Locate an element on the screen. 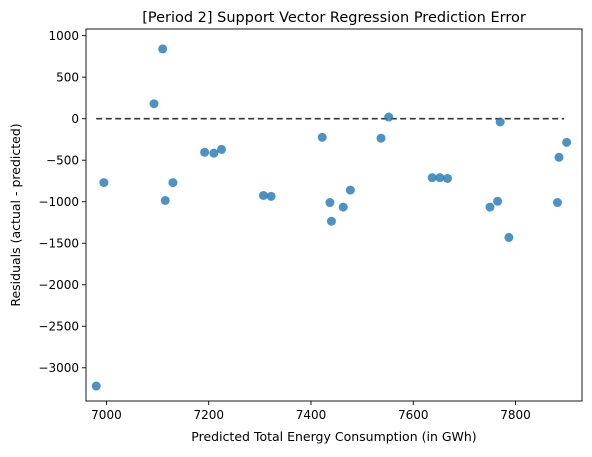  y-axis-label: Residuals (actual - predicted) is located at coordinates (15, 214).